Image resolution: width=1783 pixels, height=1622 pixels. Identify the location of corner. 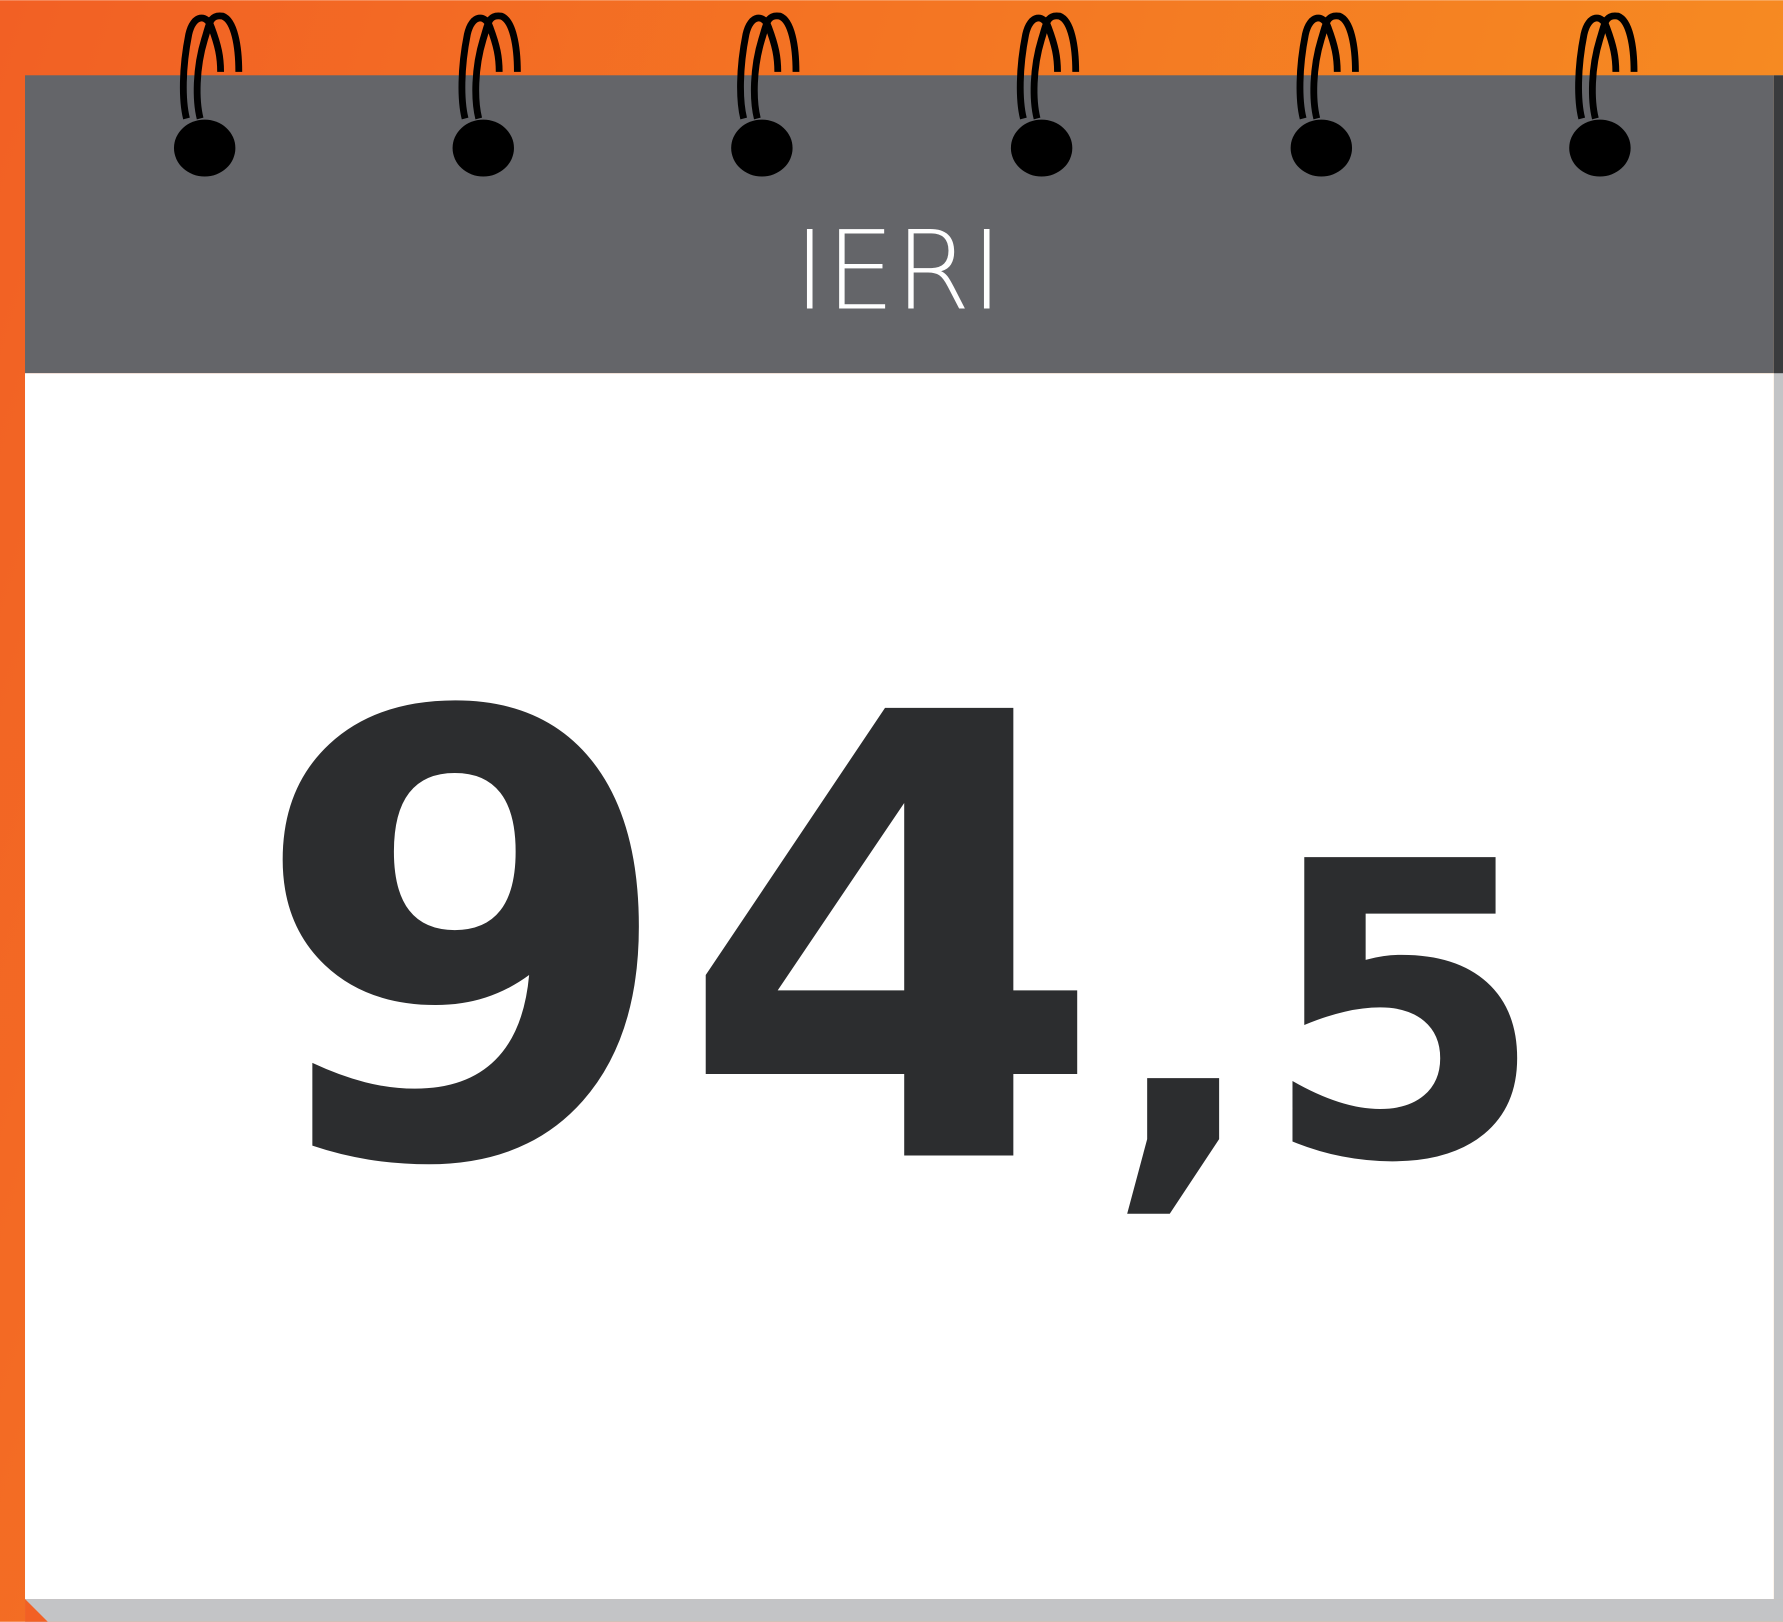
(36, 1610).